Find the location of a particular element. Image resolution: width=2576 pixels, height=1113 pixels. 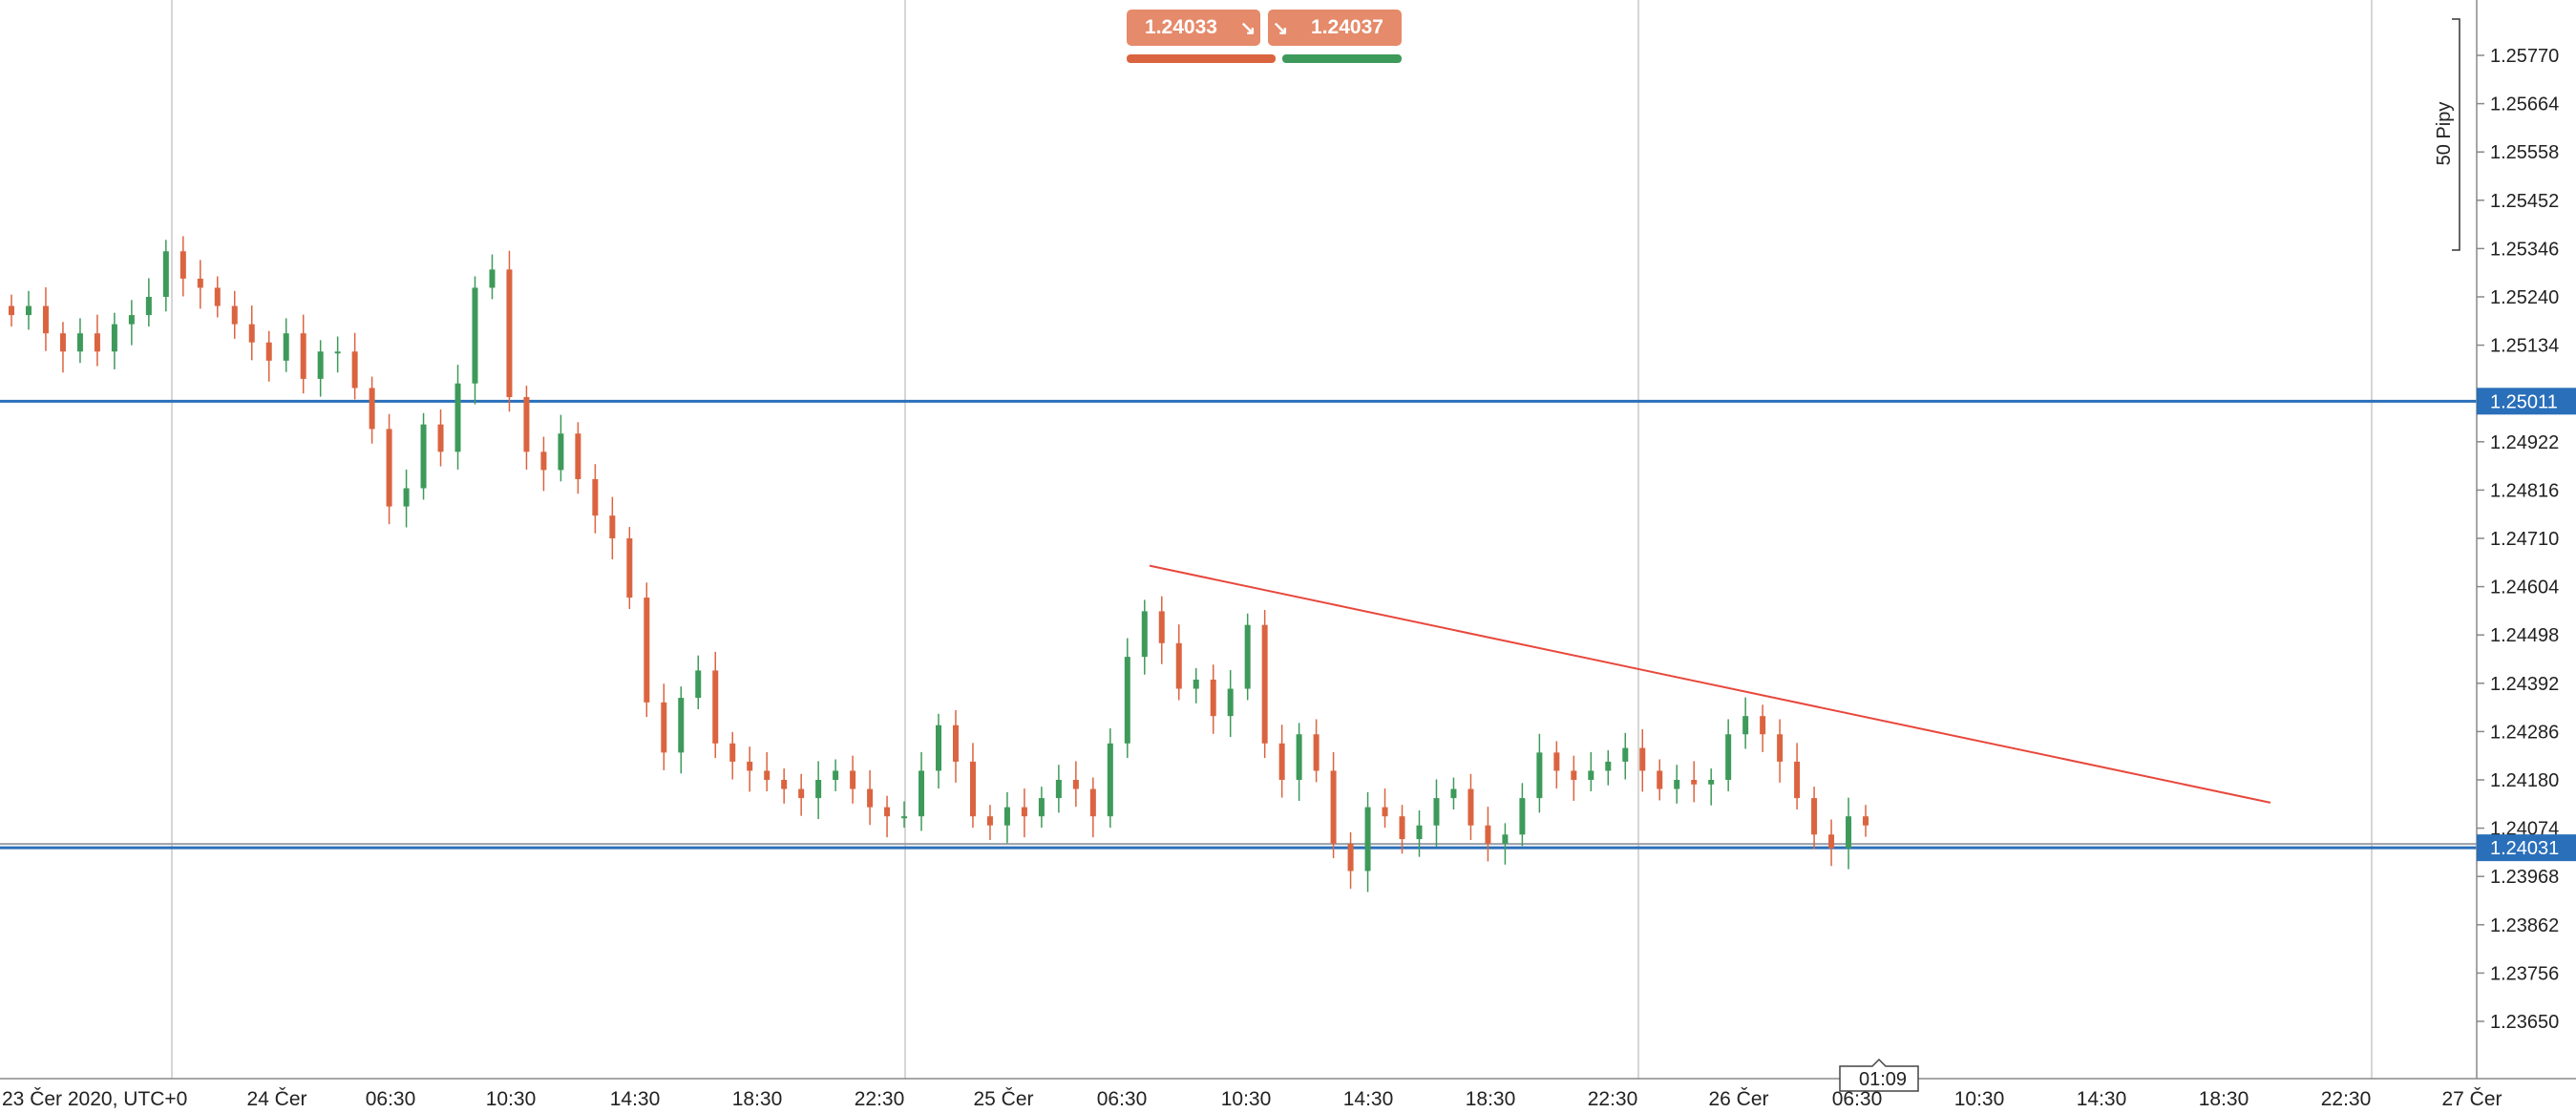

y-tick-label: 1.24922 is located at coordinates (2524, 443).